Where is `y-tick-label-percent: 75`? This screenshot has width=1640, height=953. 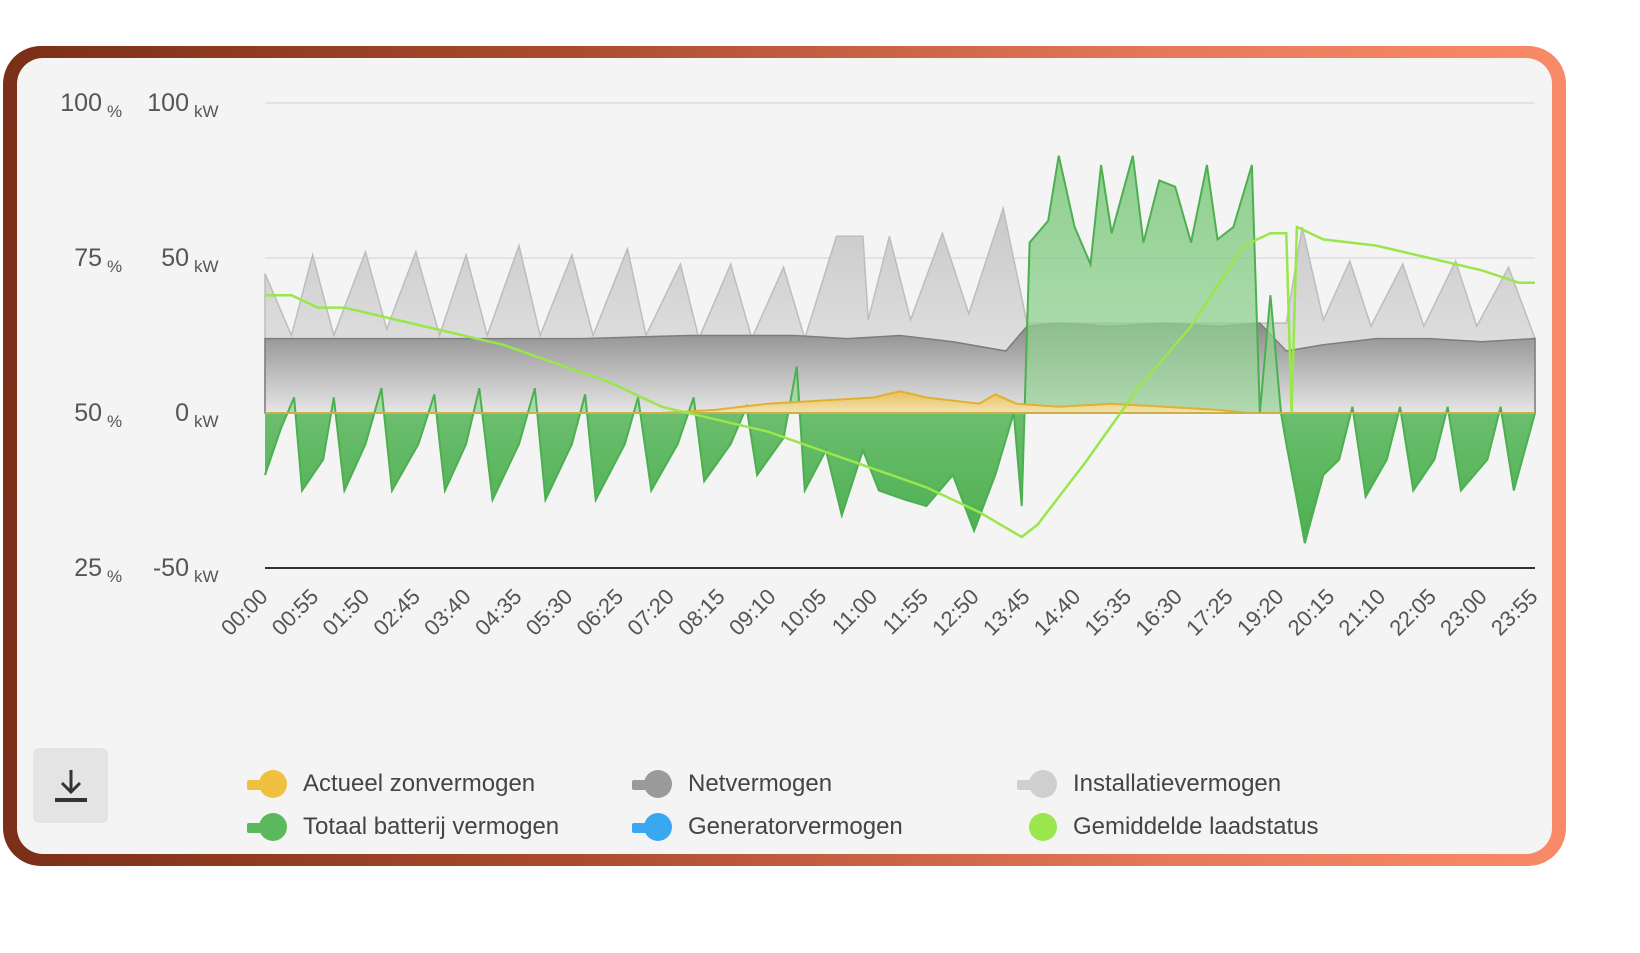 y-tick-label-percent: 75 is located at coordinates (88, 258).